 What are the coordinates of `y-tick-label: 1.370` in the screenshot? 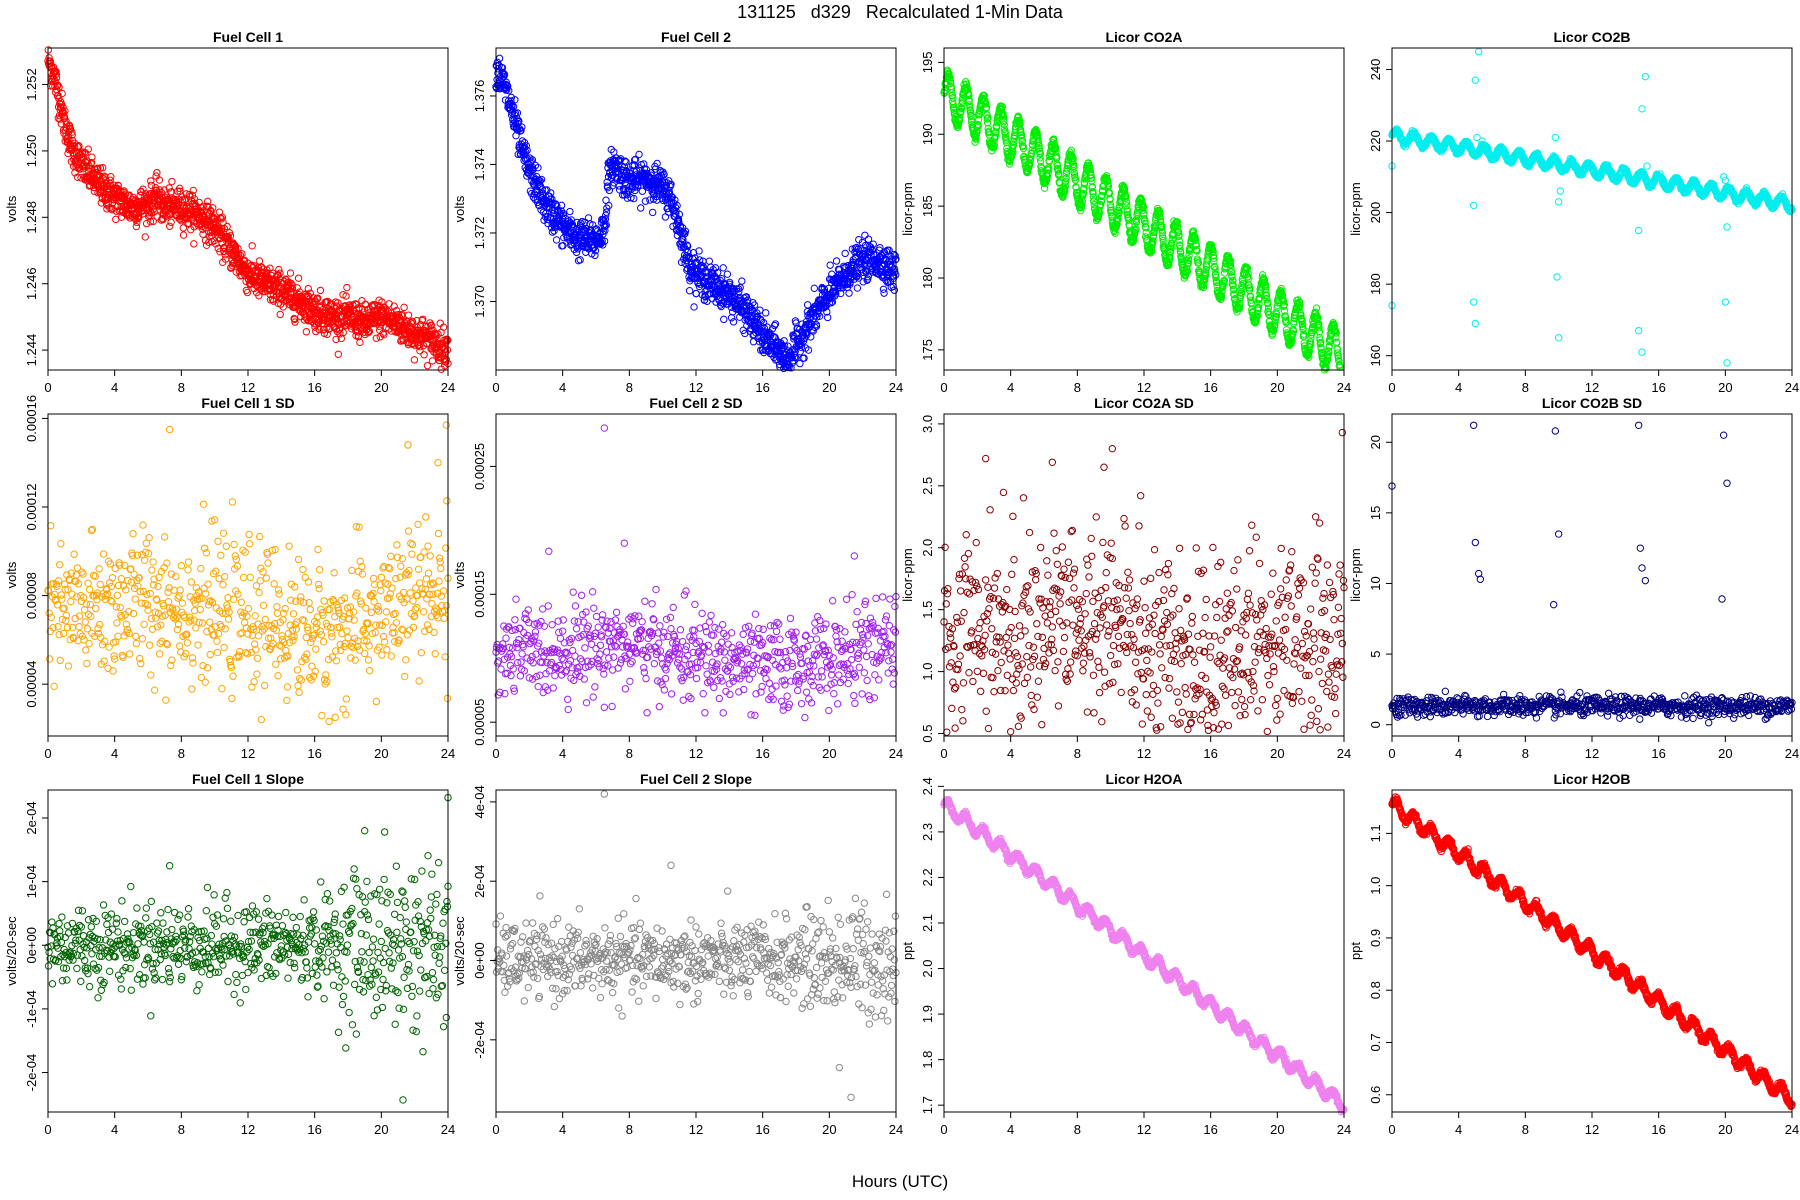 It's located at (479, 301).